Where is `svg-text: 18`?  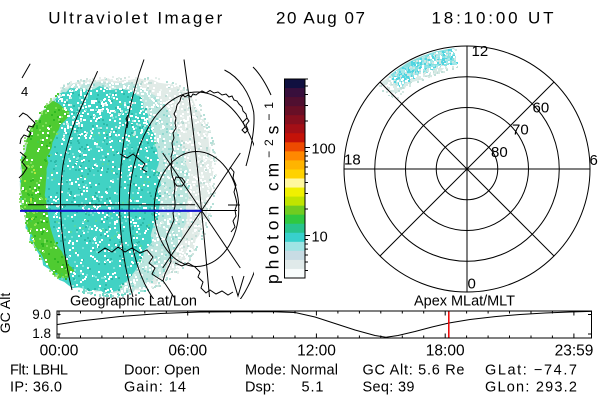 svg-text: 18 is located at coordinates (352, 160).